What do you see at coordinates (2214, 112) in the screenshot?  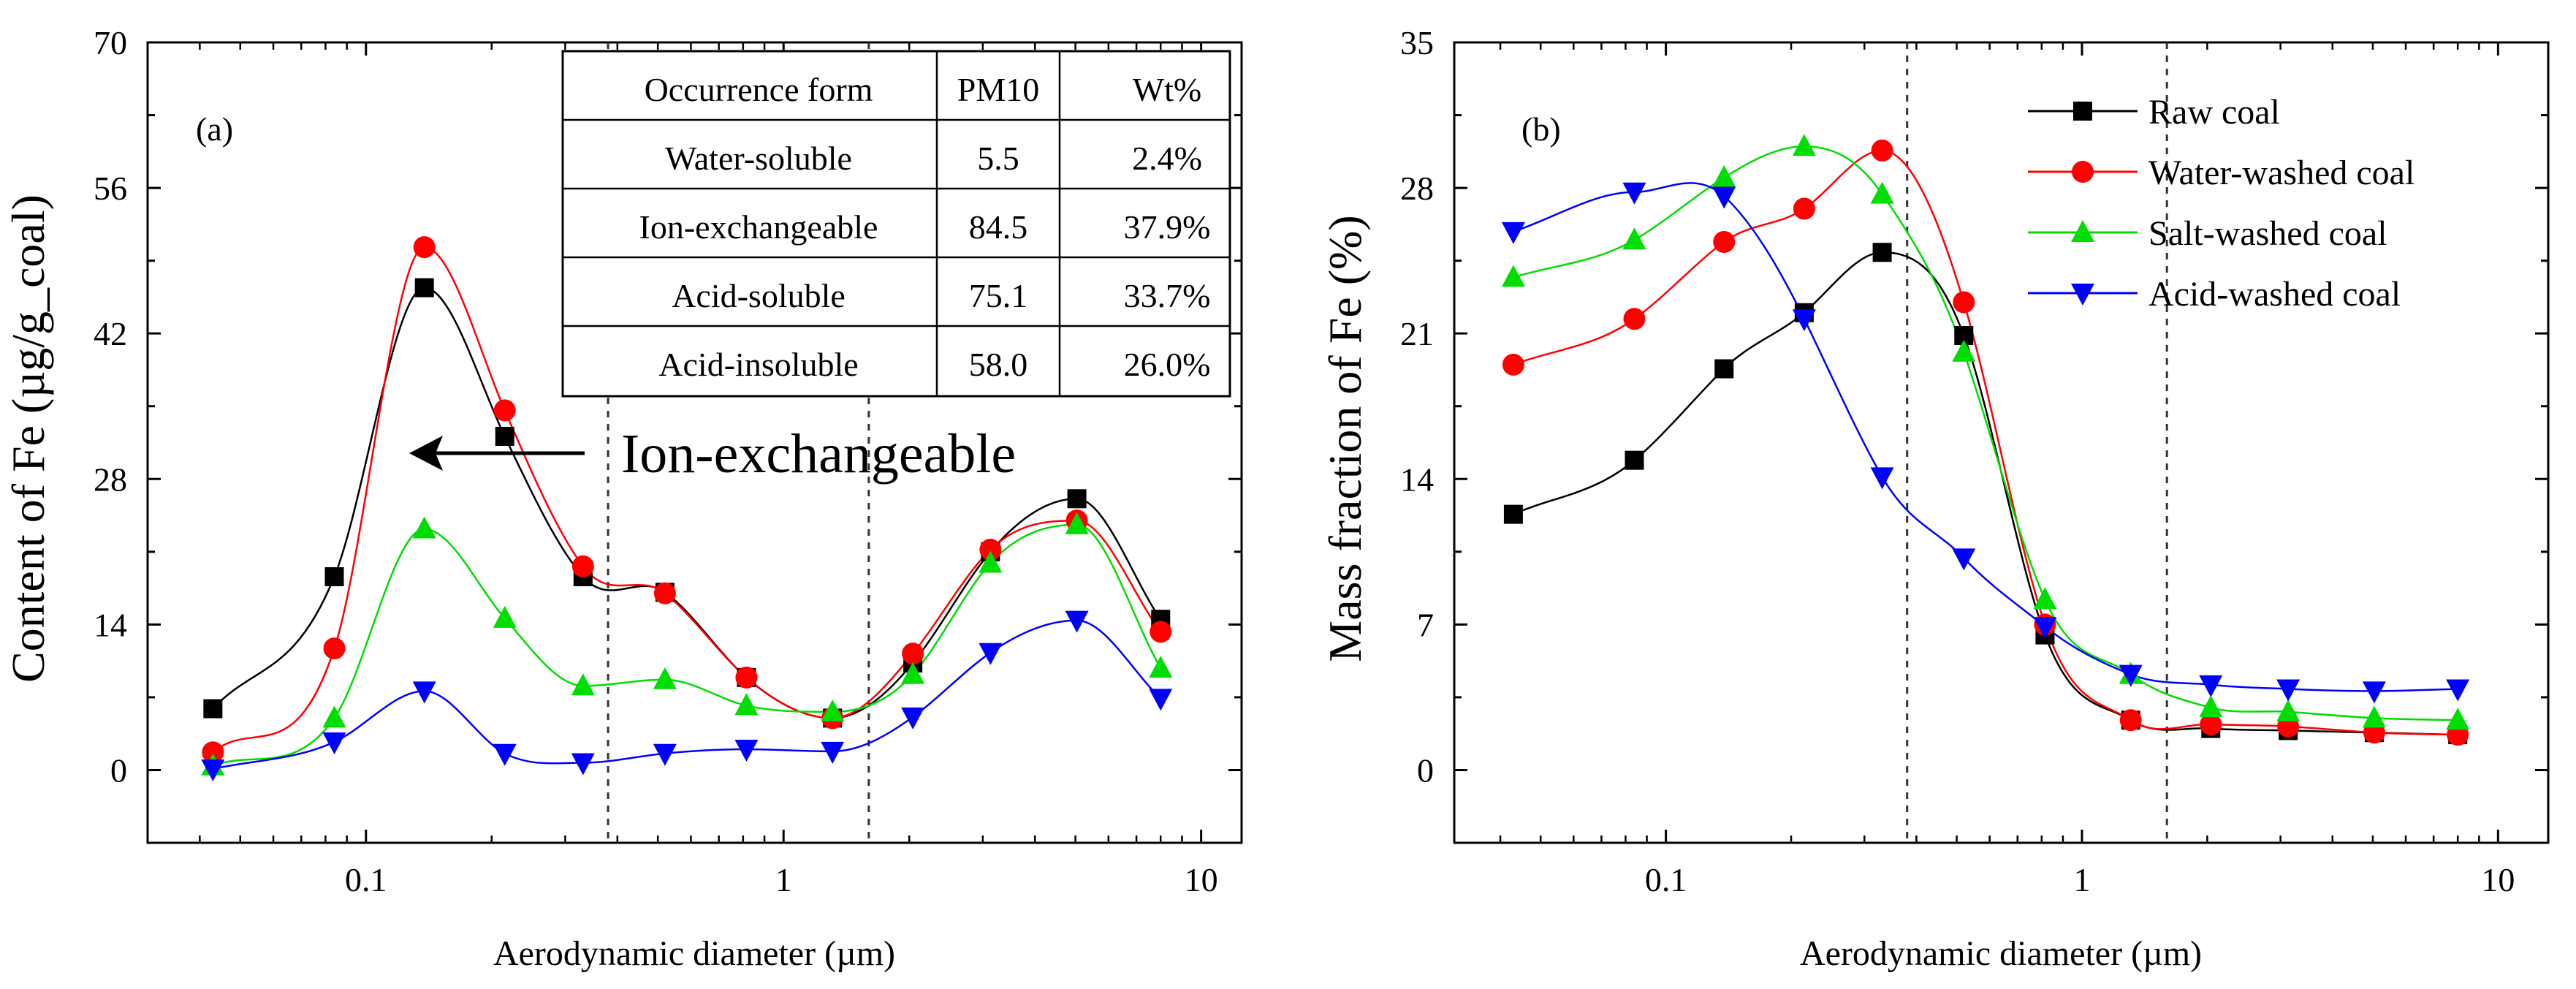 I see `legend-label-raw-coal: Raw coal` at bounding box center [2214, 112].